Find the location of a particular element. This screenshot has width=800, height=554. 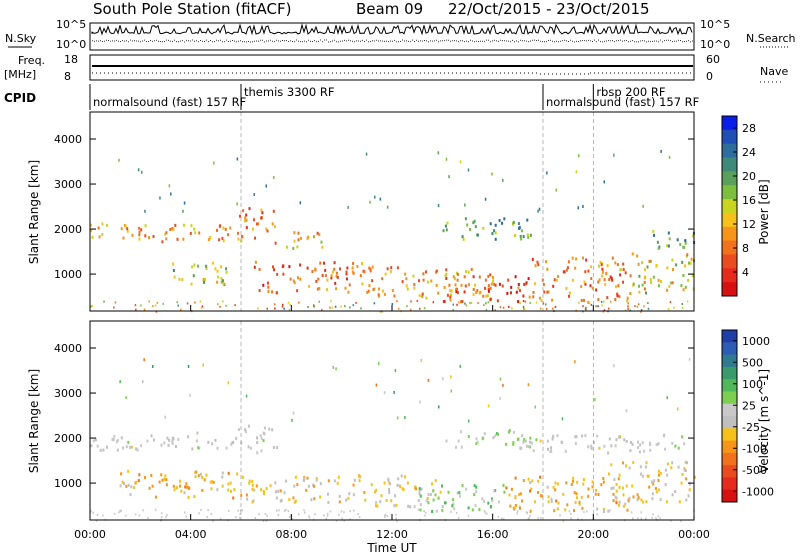

title-station: South Pole Station (fitACF) is located at coordinates (192, 9).